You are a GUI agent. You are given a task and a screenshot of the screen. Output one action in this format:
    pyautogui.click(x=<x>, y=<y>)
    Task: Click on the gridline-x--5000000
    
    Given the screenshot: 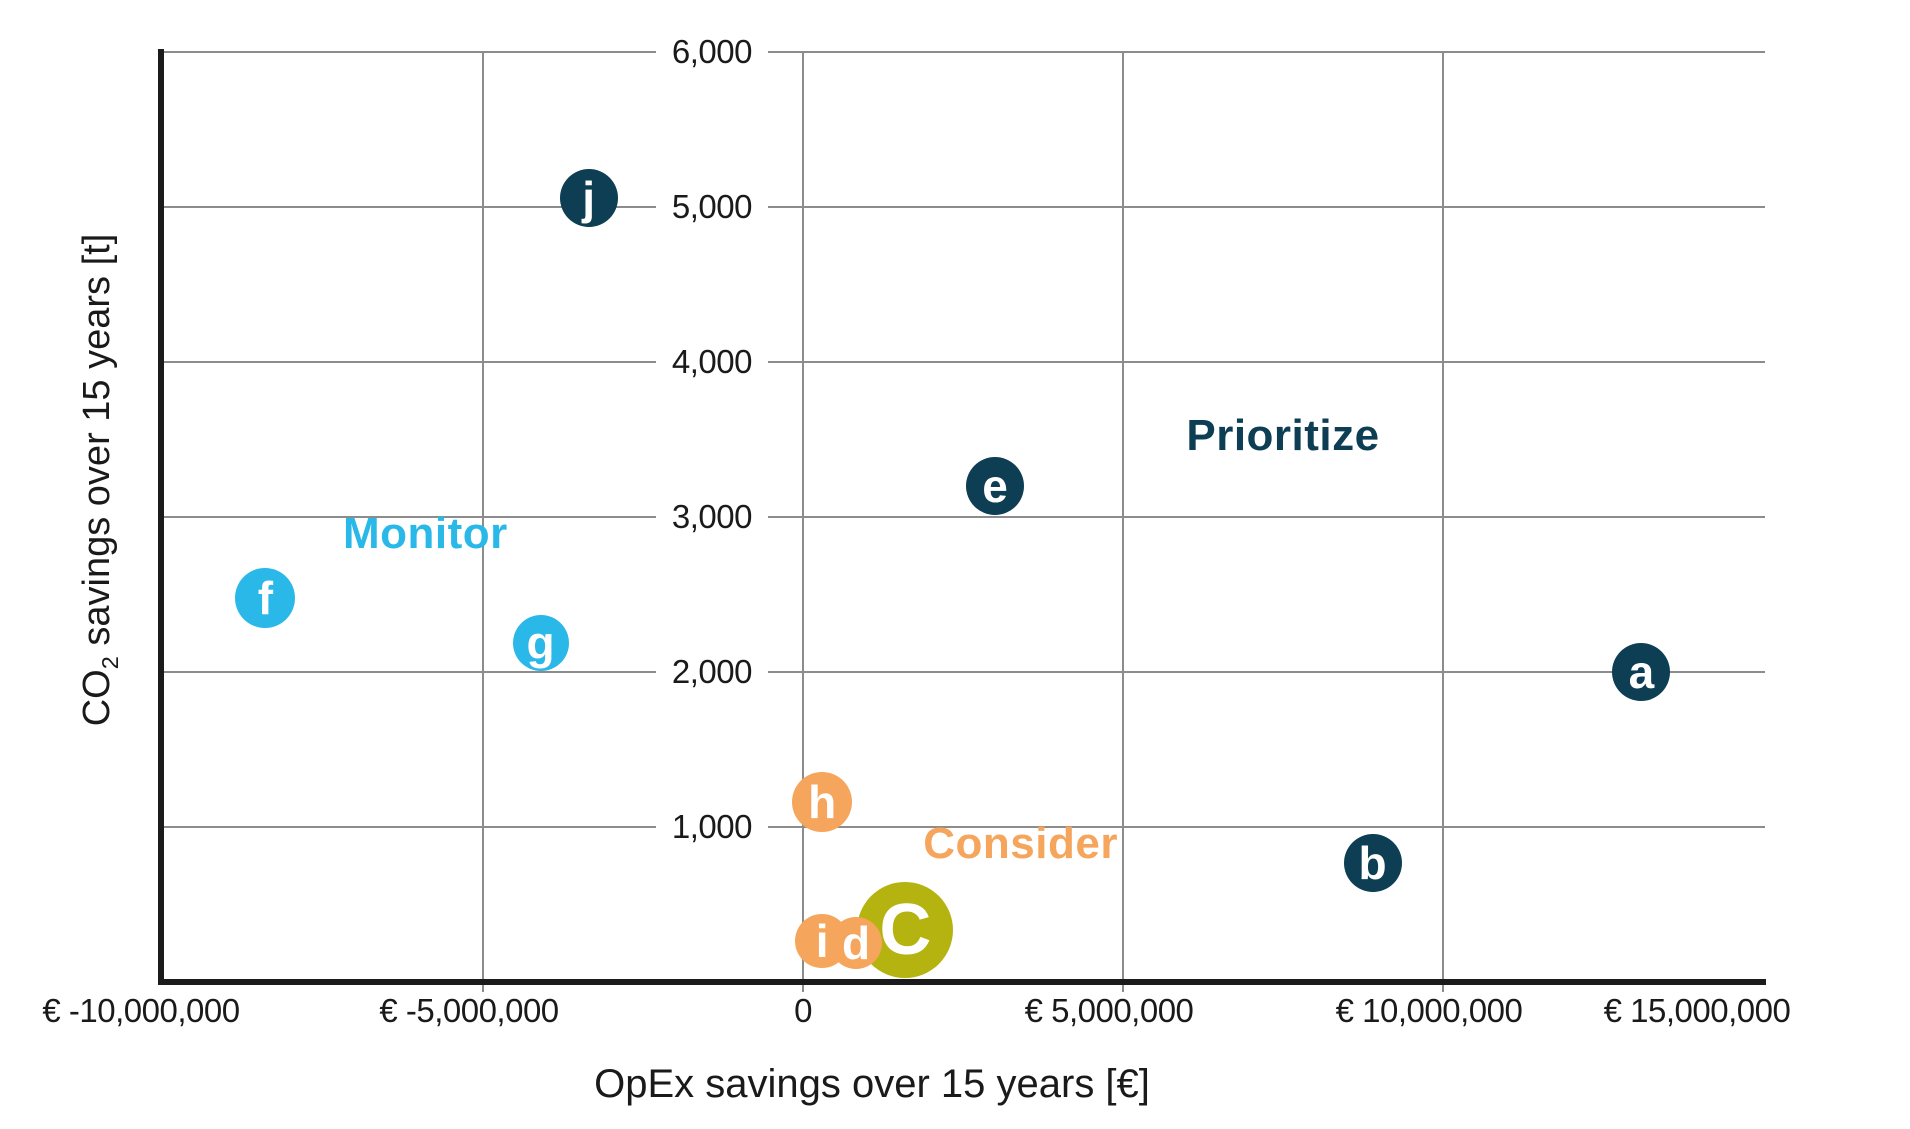 What is the action you would take?
    pyautogui.click(x=483, y=521)
    